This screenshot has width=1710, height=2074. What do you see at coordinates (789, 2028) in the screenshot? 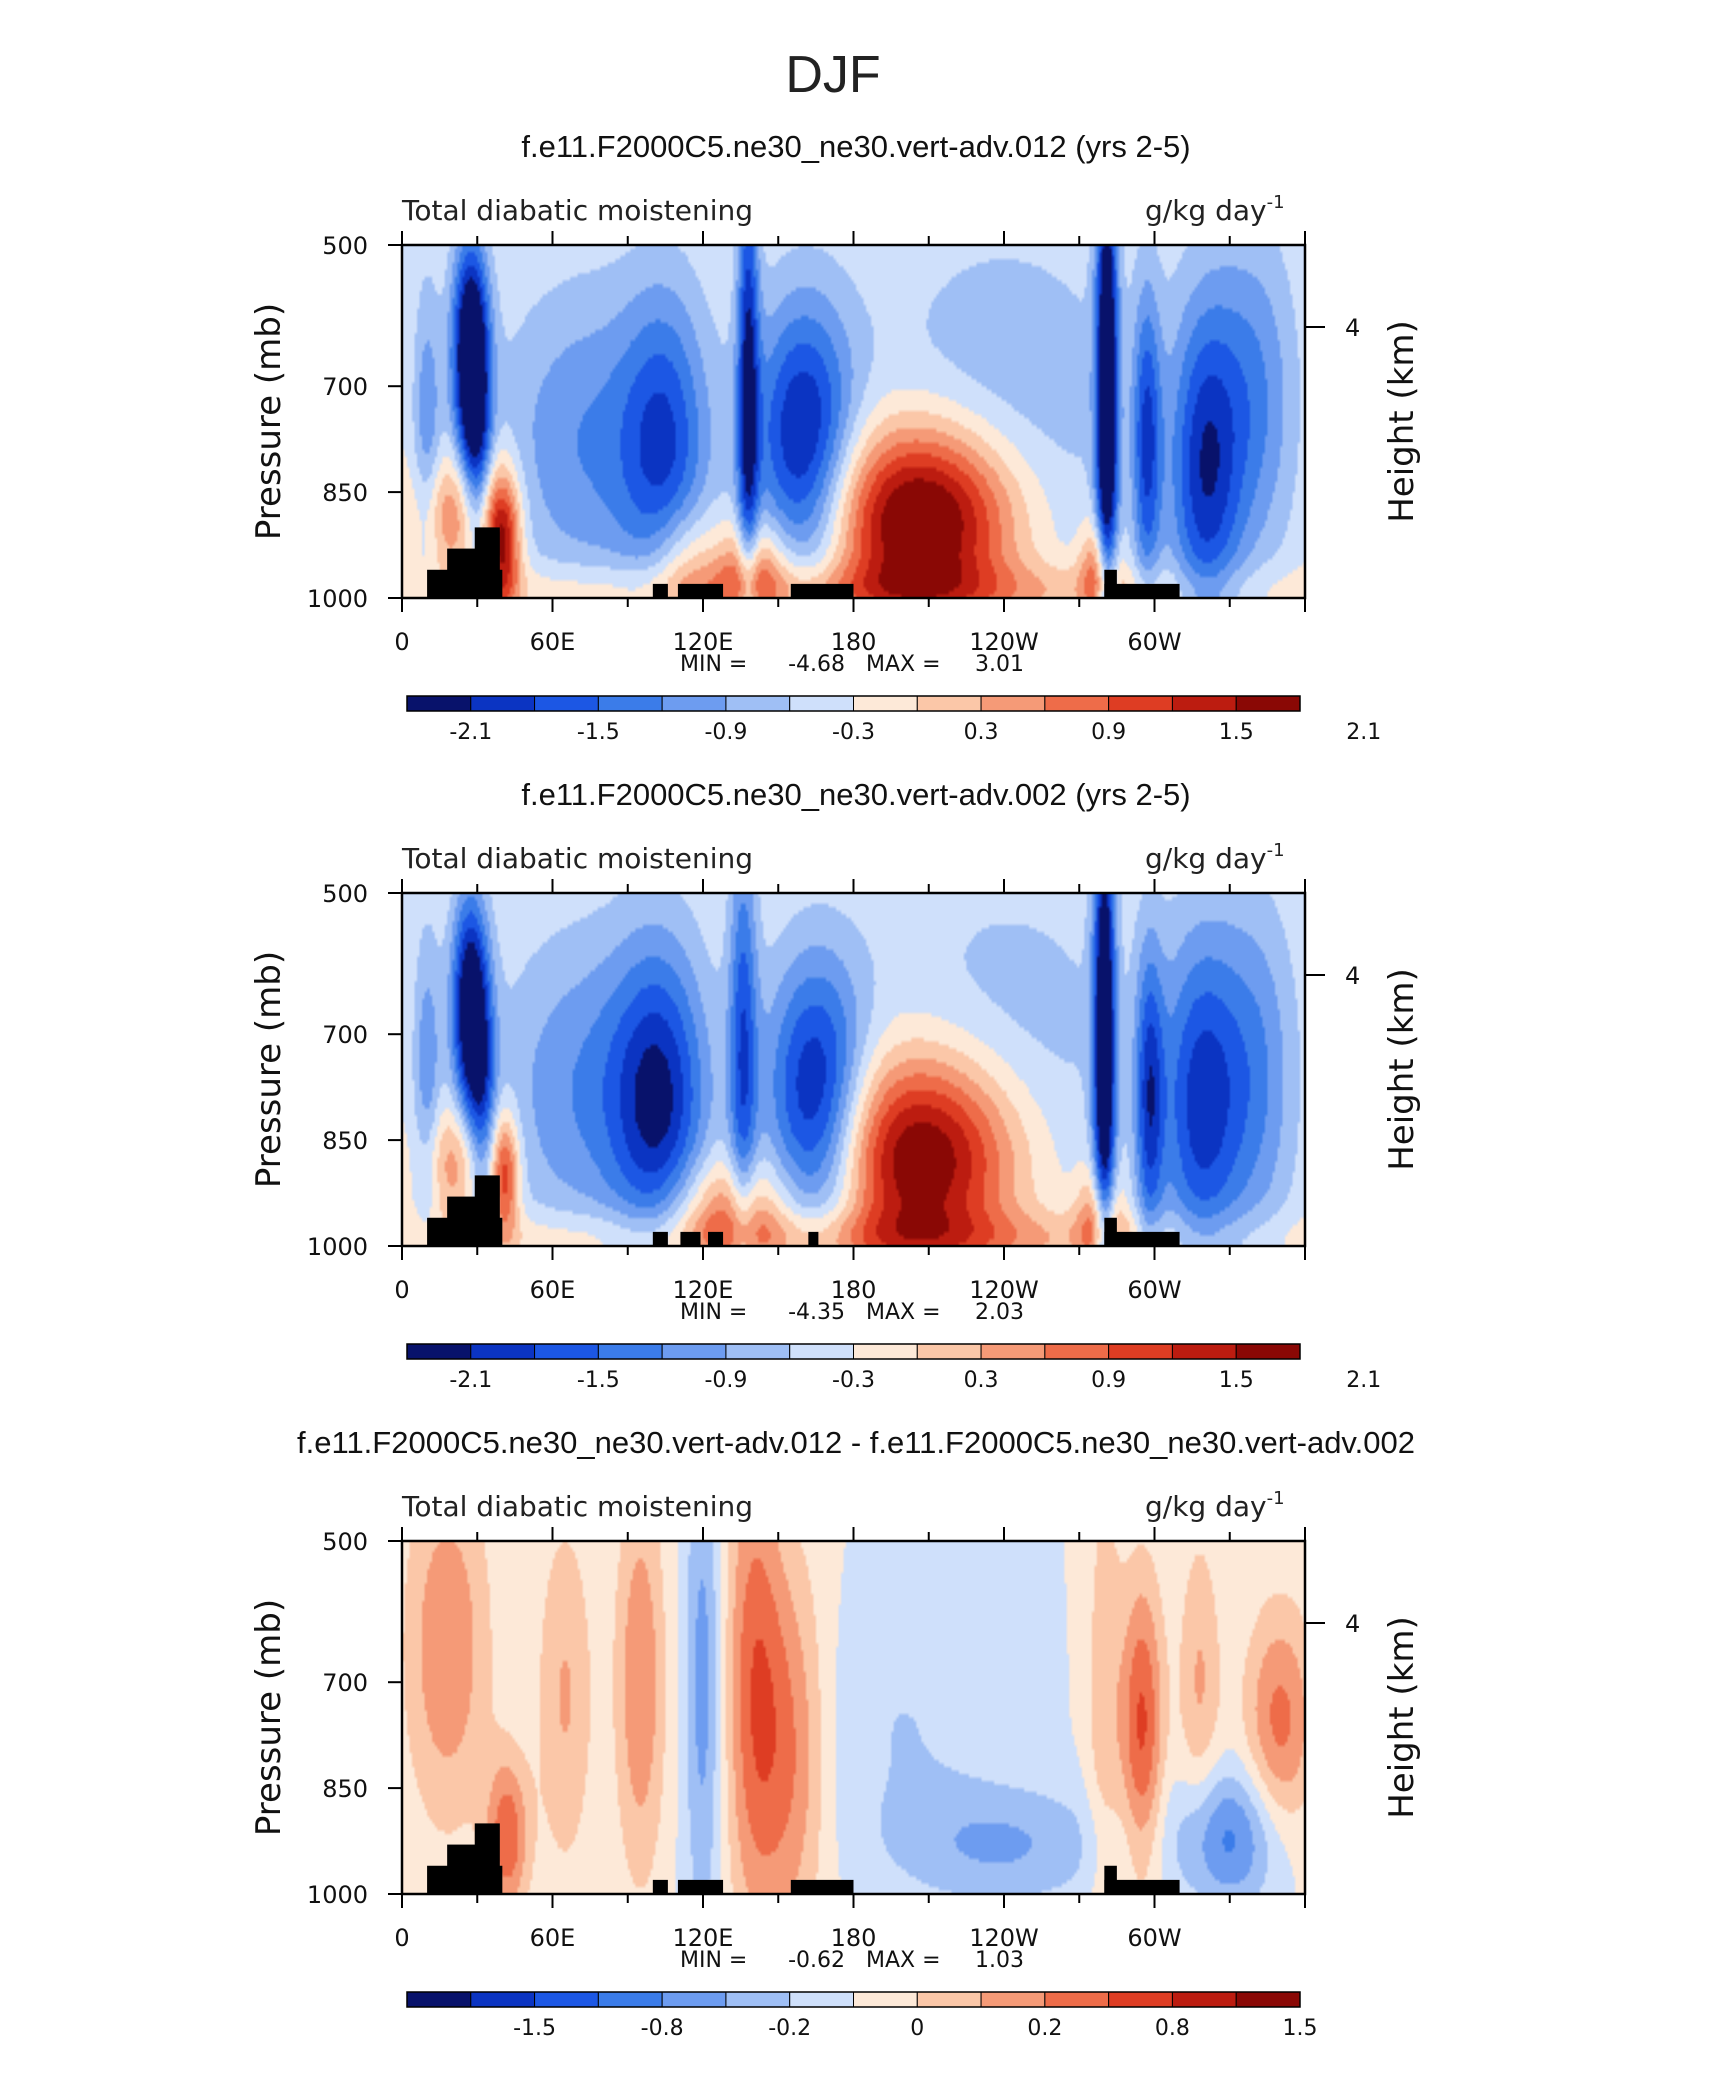
I see `colorbar-label: -0.2` at bounding box center [789, 2028].